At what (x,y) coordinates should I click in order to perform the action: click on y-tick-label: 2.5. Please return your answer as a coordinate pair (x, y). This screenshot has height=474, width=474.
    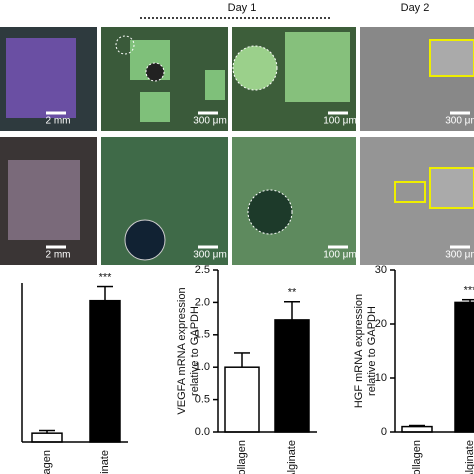
    Looking at the image, I should click on (202, 270).